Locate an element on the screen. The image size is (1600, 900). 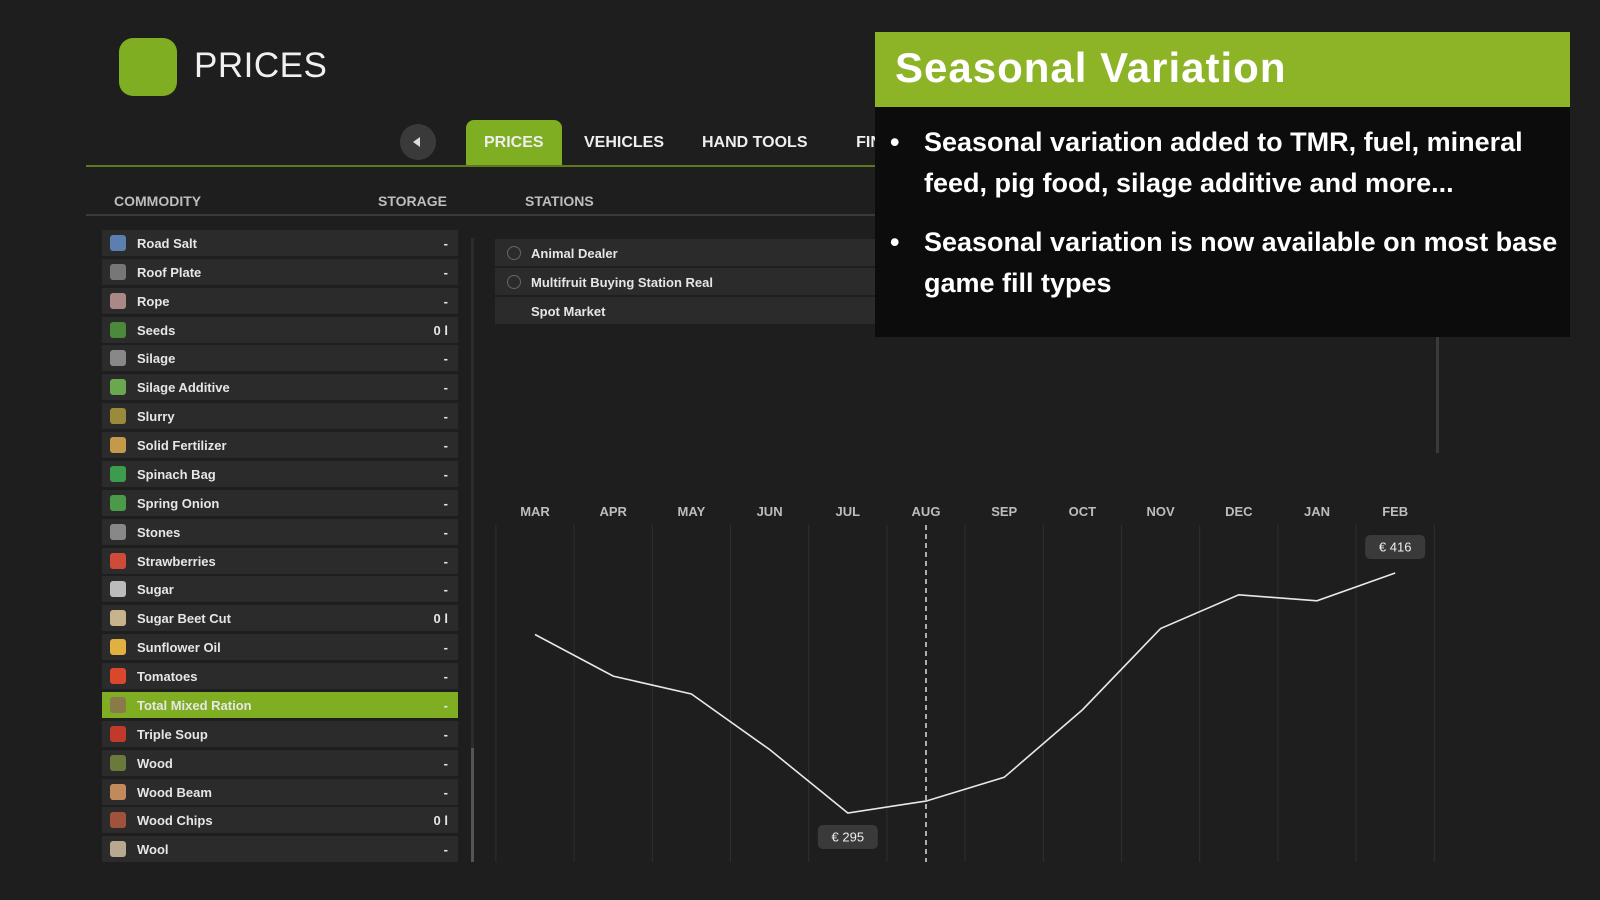
column-header: STORAGE is located at coordinates (412, 201).